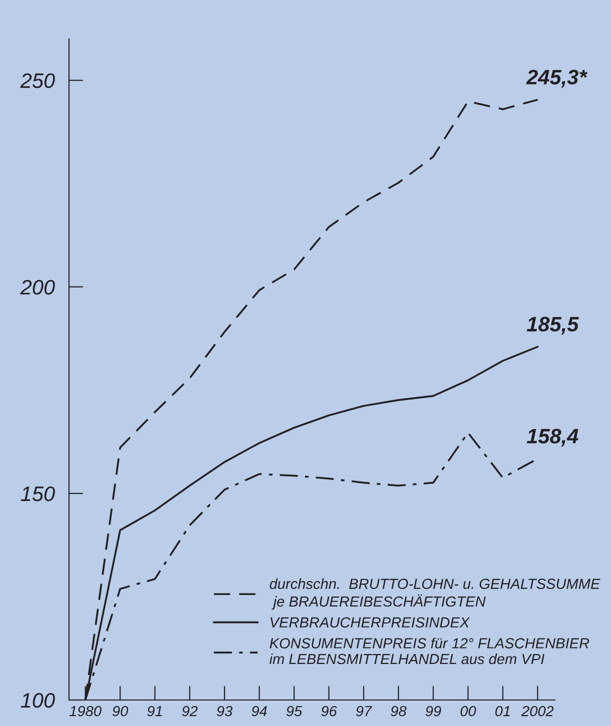  What do you see at coordinates (259, 711) in the screenshot?
I see `x-tick-label: 94` at bounding box center [259, 711].